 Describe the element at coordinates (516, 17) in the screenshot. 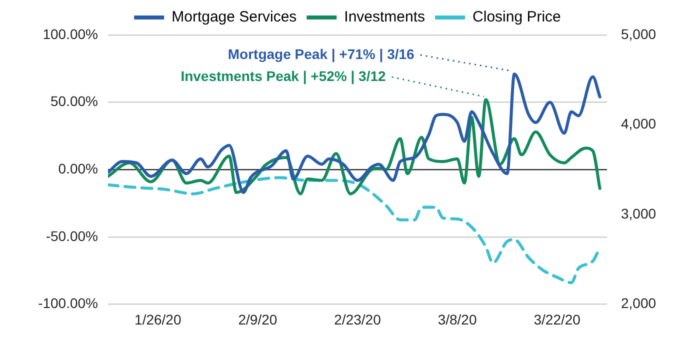

I see `legend-label: Closing Price` at that location.